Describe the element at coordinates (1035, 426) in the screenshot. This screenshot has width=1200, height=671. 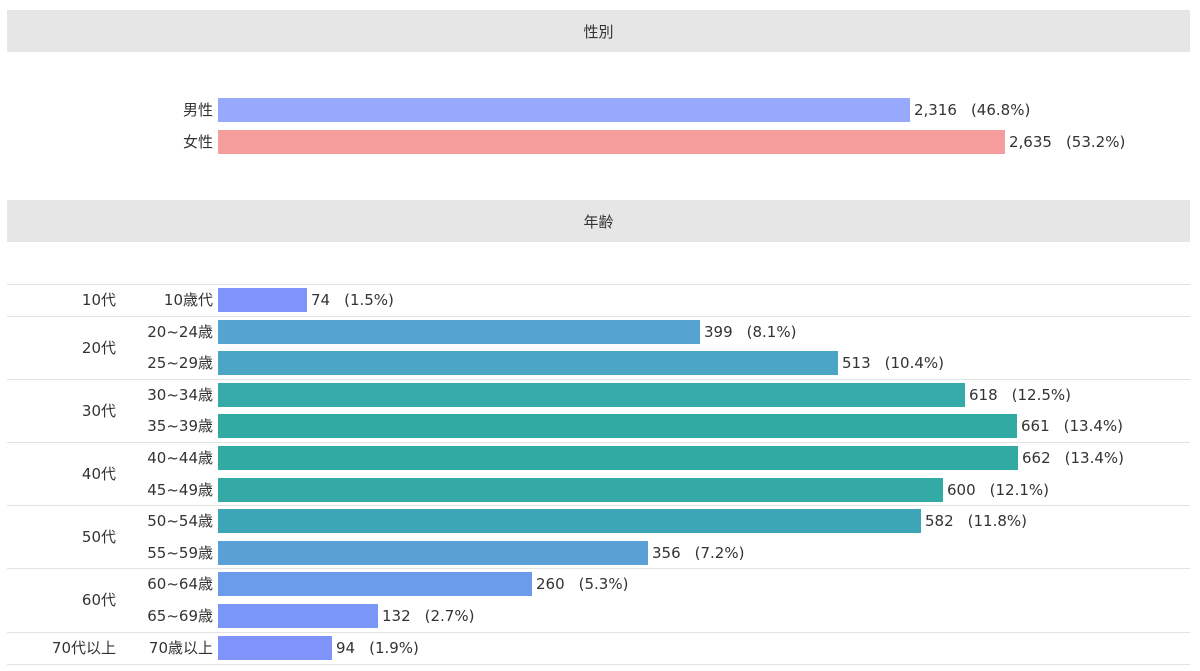
I see `age-count: 661` at that location.